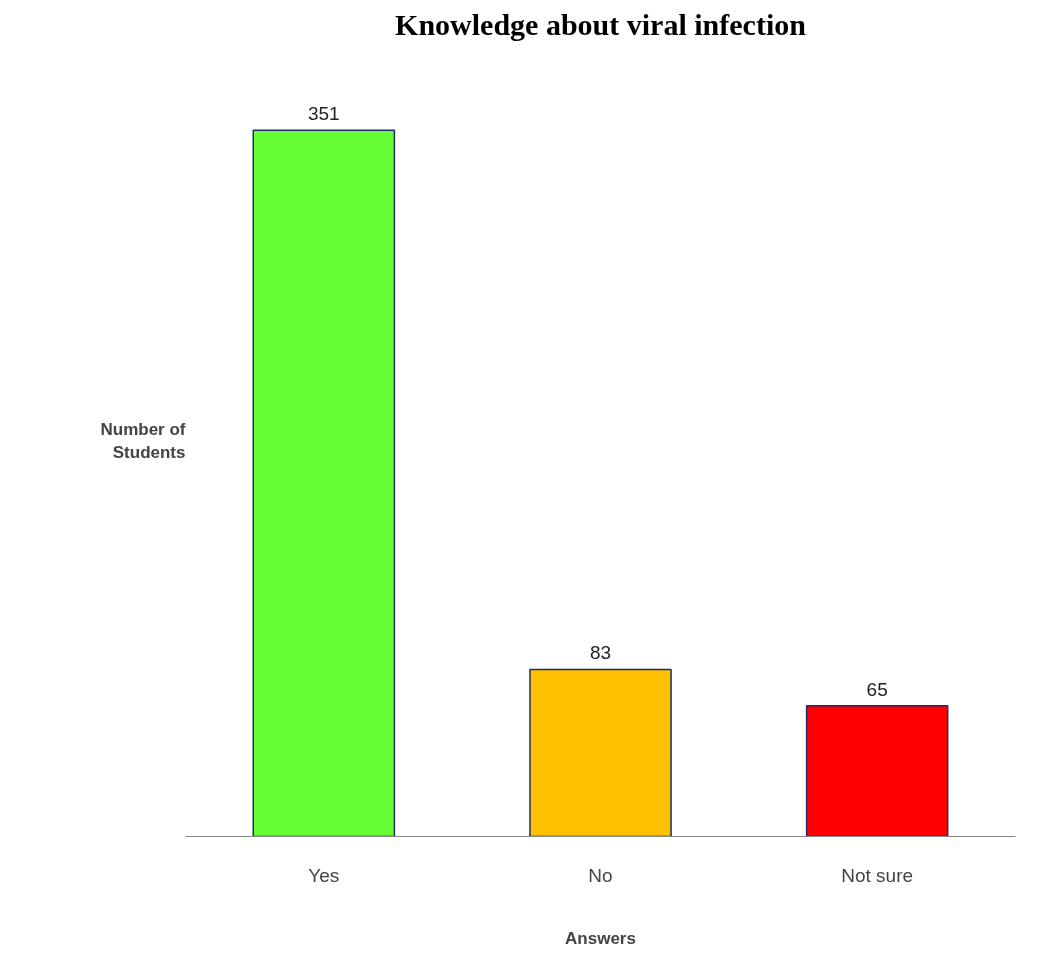  I want to click on x-tick-label: Not sure, so click(877, 875).